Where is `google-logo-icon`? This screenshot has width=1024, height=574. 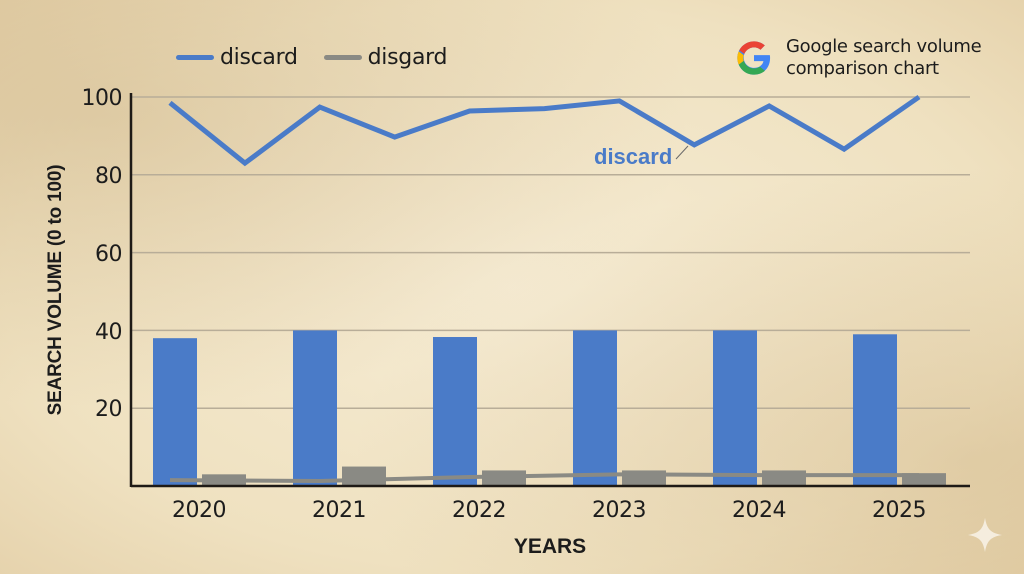 google-logo-icon is located at coordinates (754, 58).